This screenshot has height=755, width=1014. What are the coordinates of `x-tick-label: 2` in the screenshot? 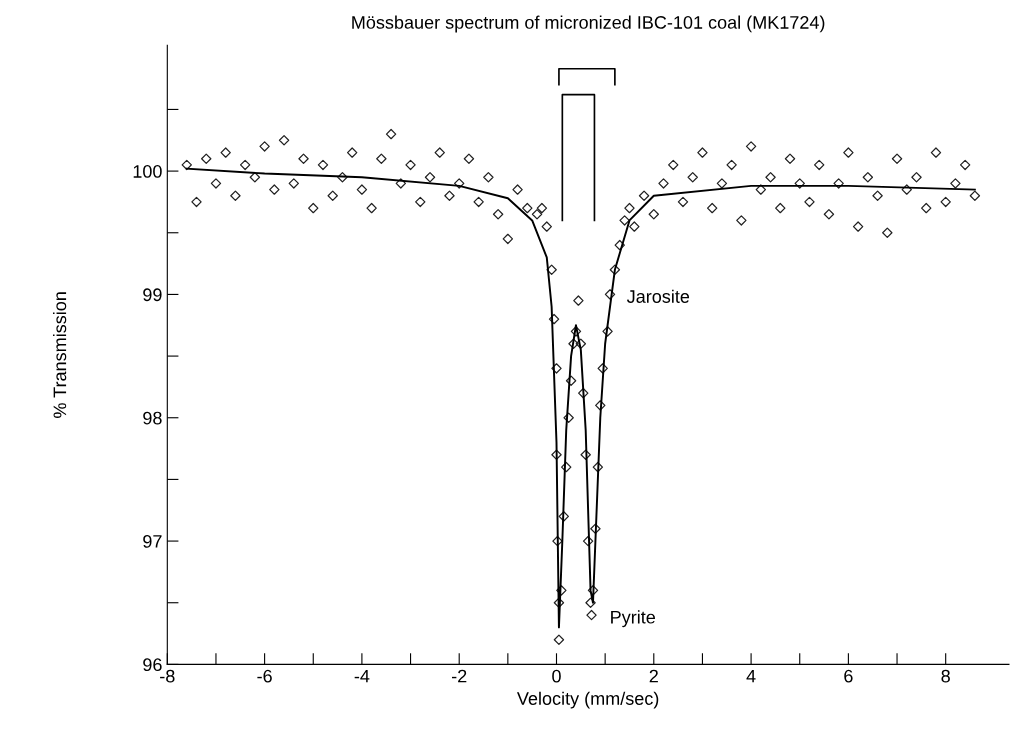 It's located at (653, 676).